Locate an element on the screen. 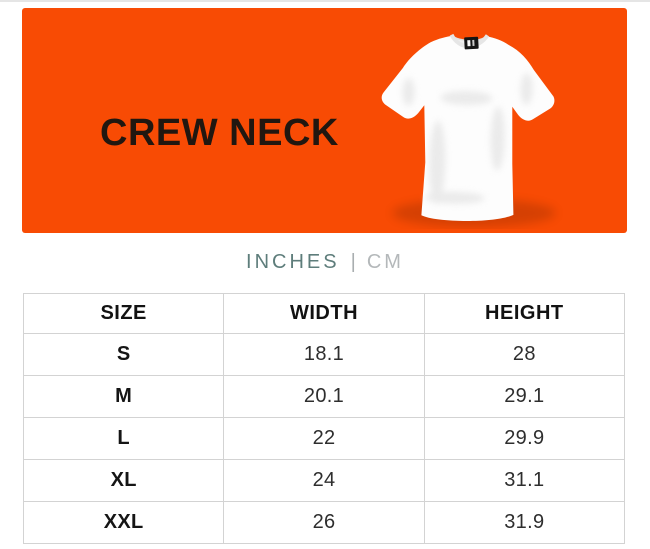 Image resolution: width=650 pixels, height=549 pixels. table-row-m: M 20.1 29.1 is located at coordinates (324, 396).